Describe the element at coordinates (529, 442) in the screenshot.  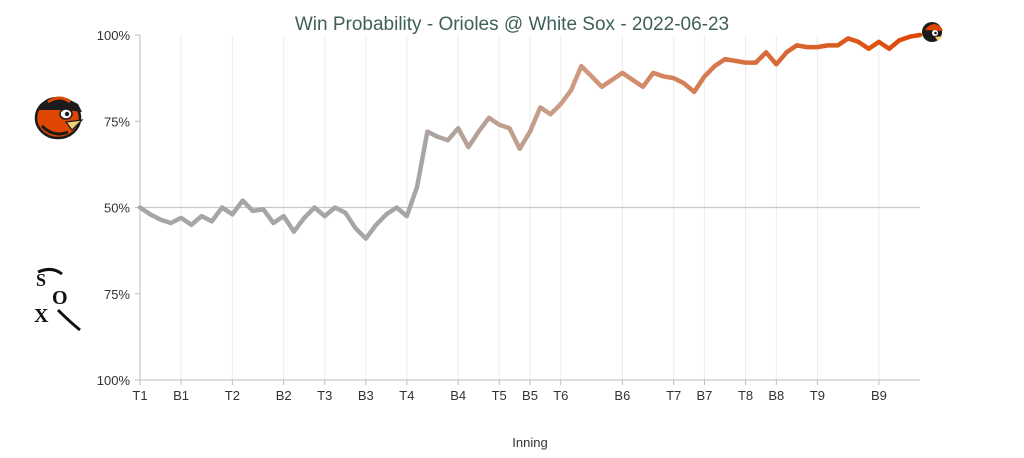
I see `x-axis-label: Inning` at that location.